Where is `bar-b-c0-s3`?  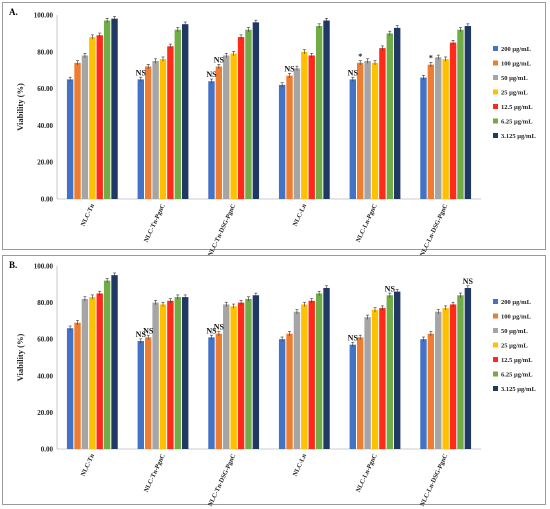 bar-b-c0-s3 is located at coordinates (92, 373).